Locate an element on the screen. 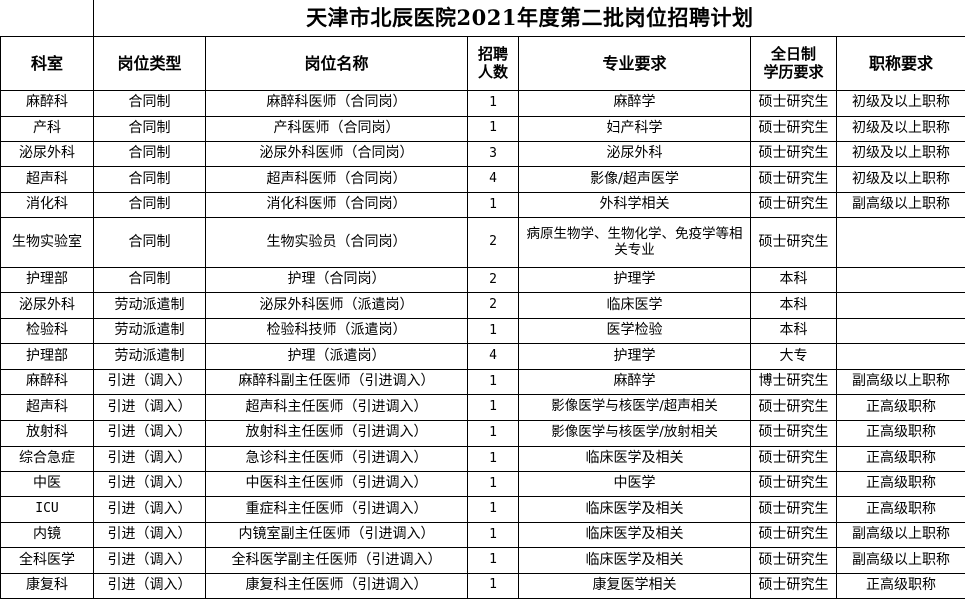  cell-major: 病原生物学、生物化学、免疫学等相关专业 is located at coordinates (634, 243).